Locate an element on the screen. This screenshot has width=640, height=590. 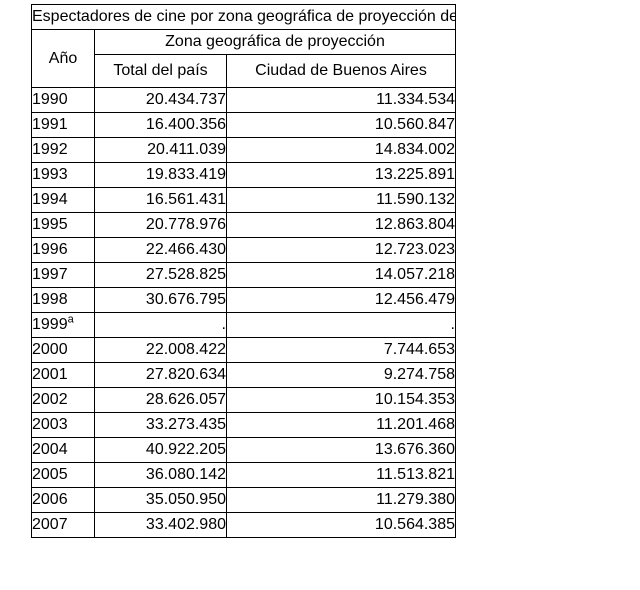
caba-cell: 12.723.023 is located at coordinates (341, 250).